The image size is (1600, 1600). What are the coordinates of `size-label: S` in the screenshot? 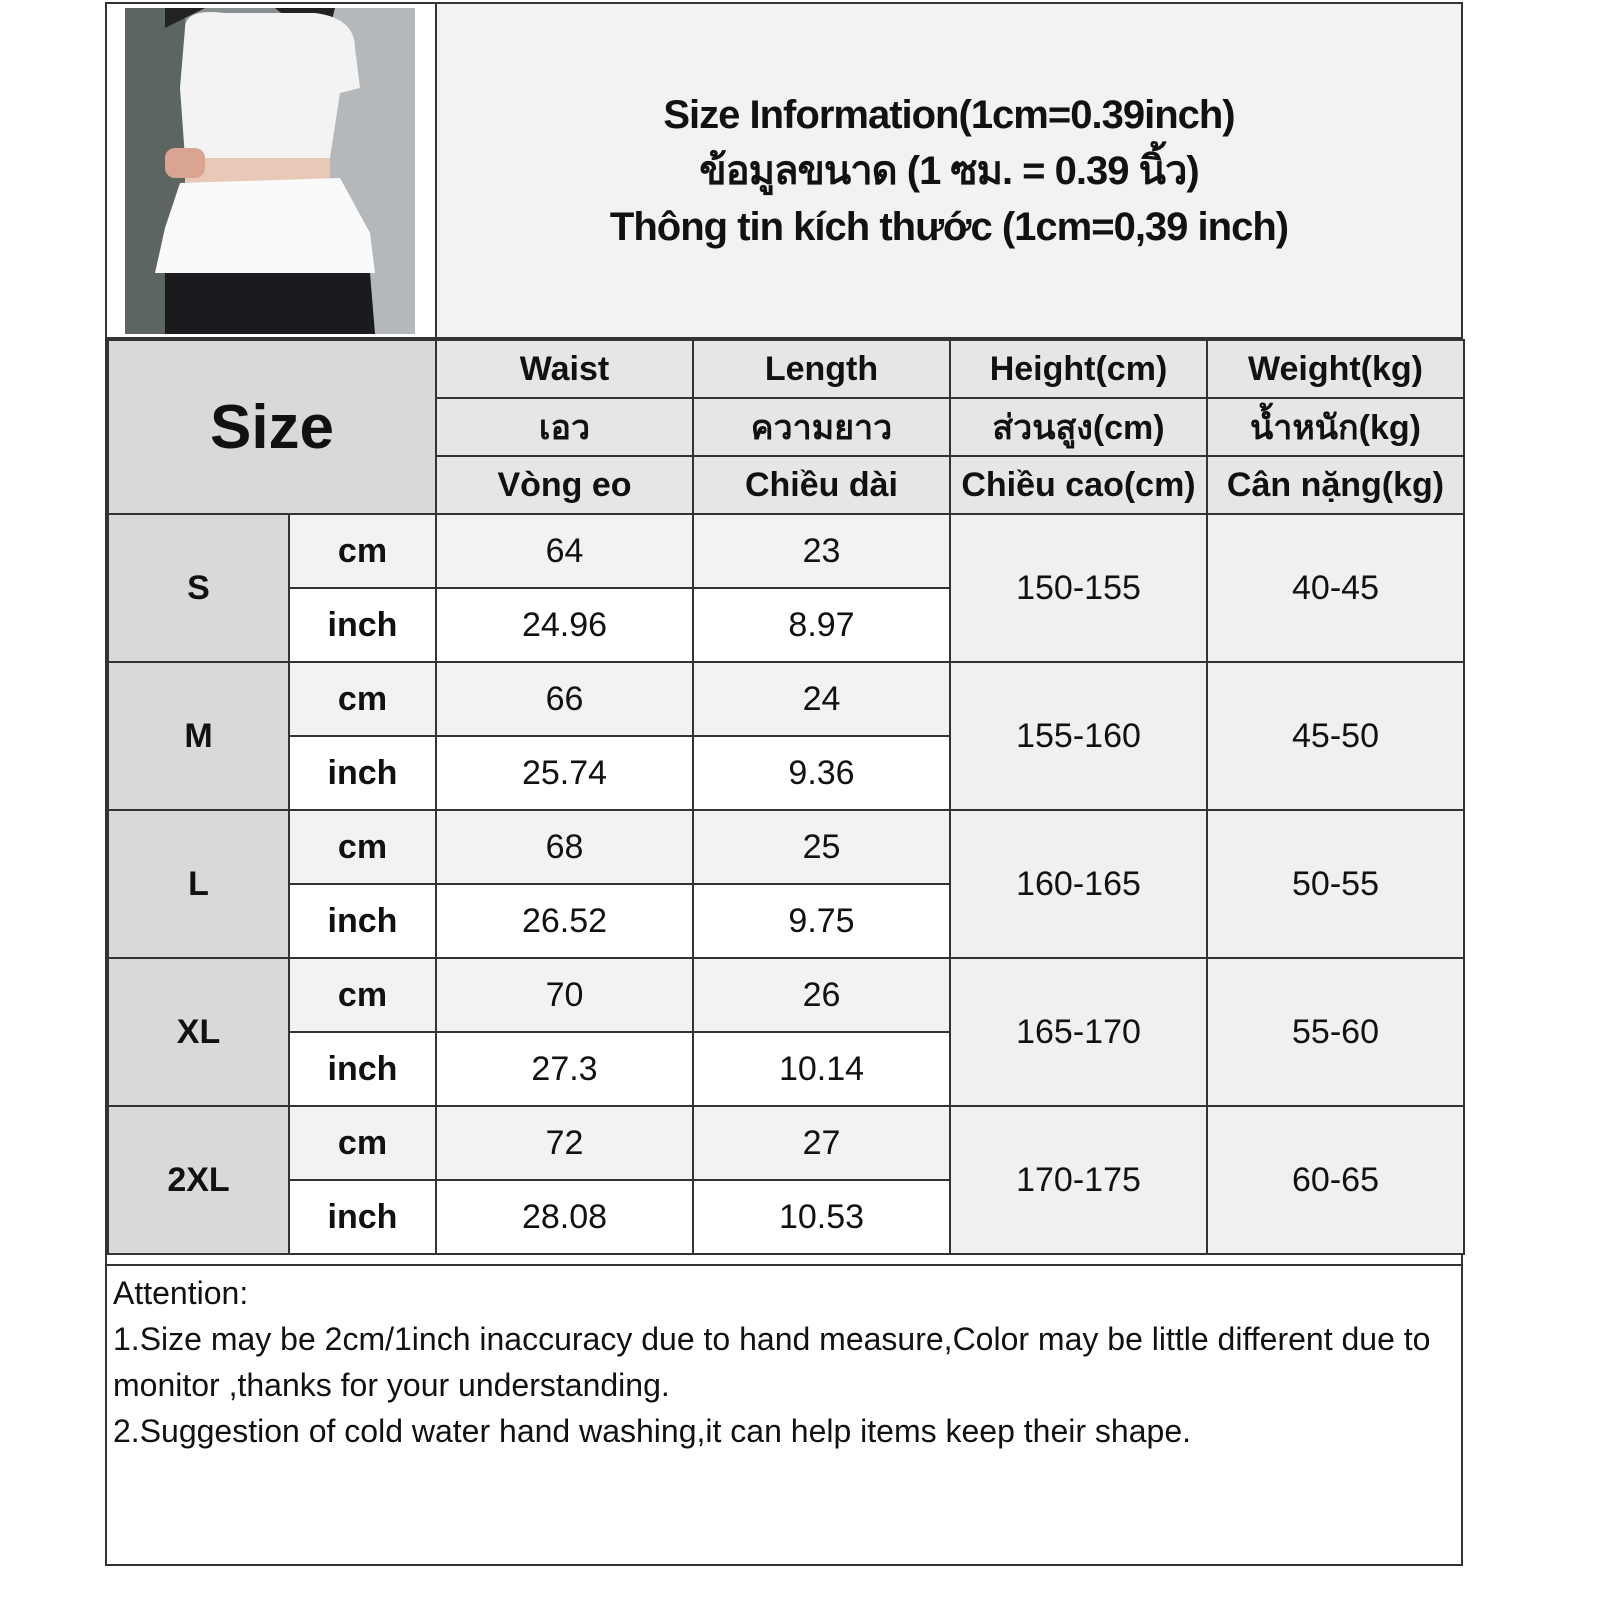 It's located at (198, 588).